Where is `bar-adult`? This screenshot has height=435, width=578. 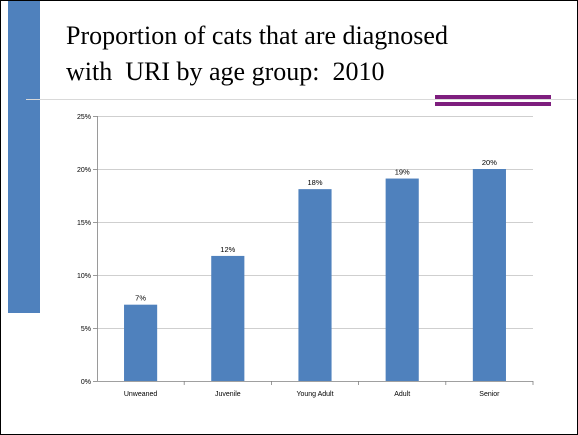
bar-adult is located at coordinates (402, 279).